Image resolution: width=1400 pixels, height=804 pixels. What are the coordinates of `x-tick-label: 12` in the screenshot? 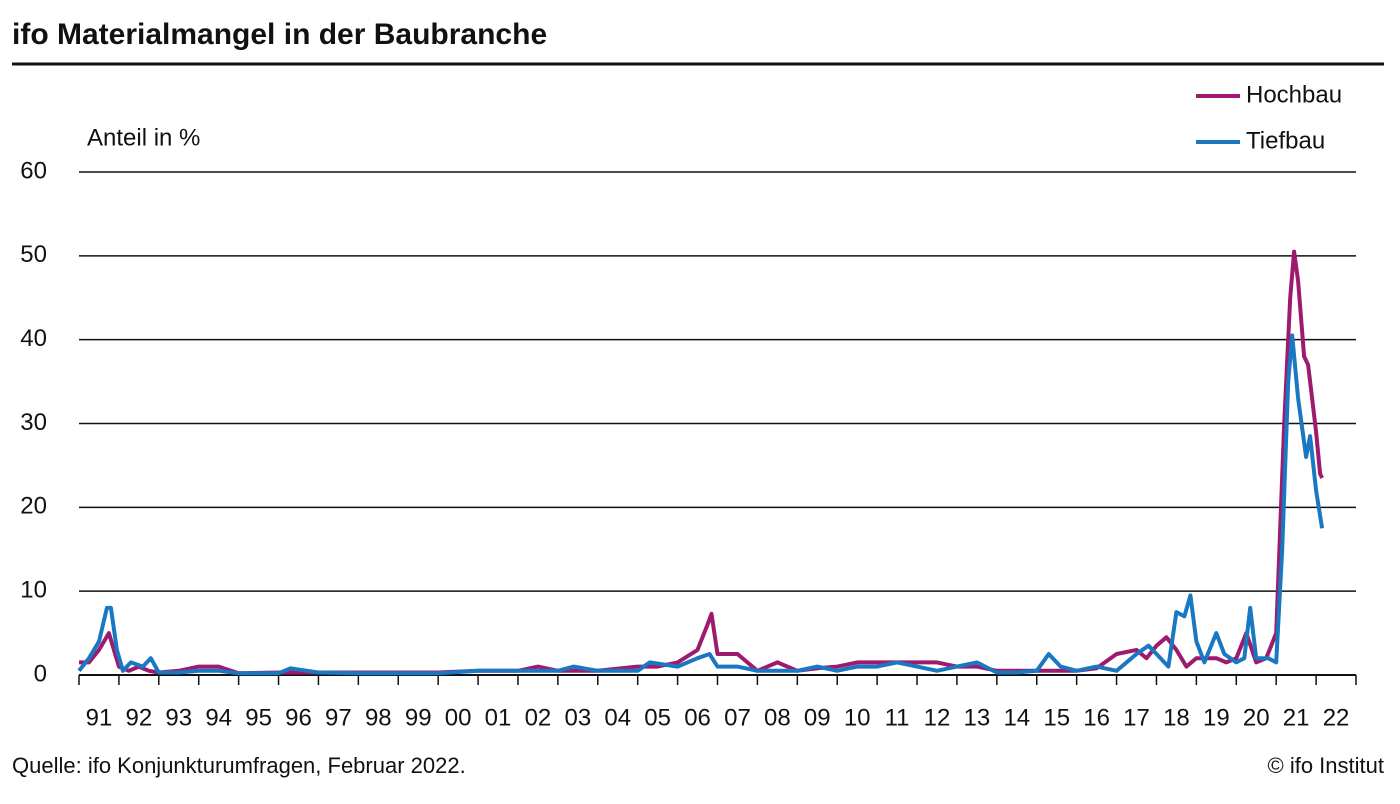 It's located at (937, 717).